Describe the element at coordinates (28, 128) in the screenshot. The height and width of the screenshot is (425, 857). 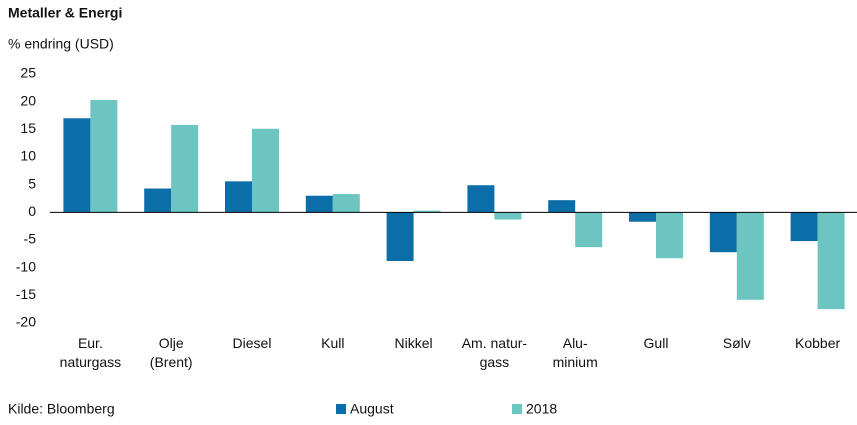
I see `y-tick-label: 15` at that location.